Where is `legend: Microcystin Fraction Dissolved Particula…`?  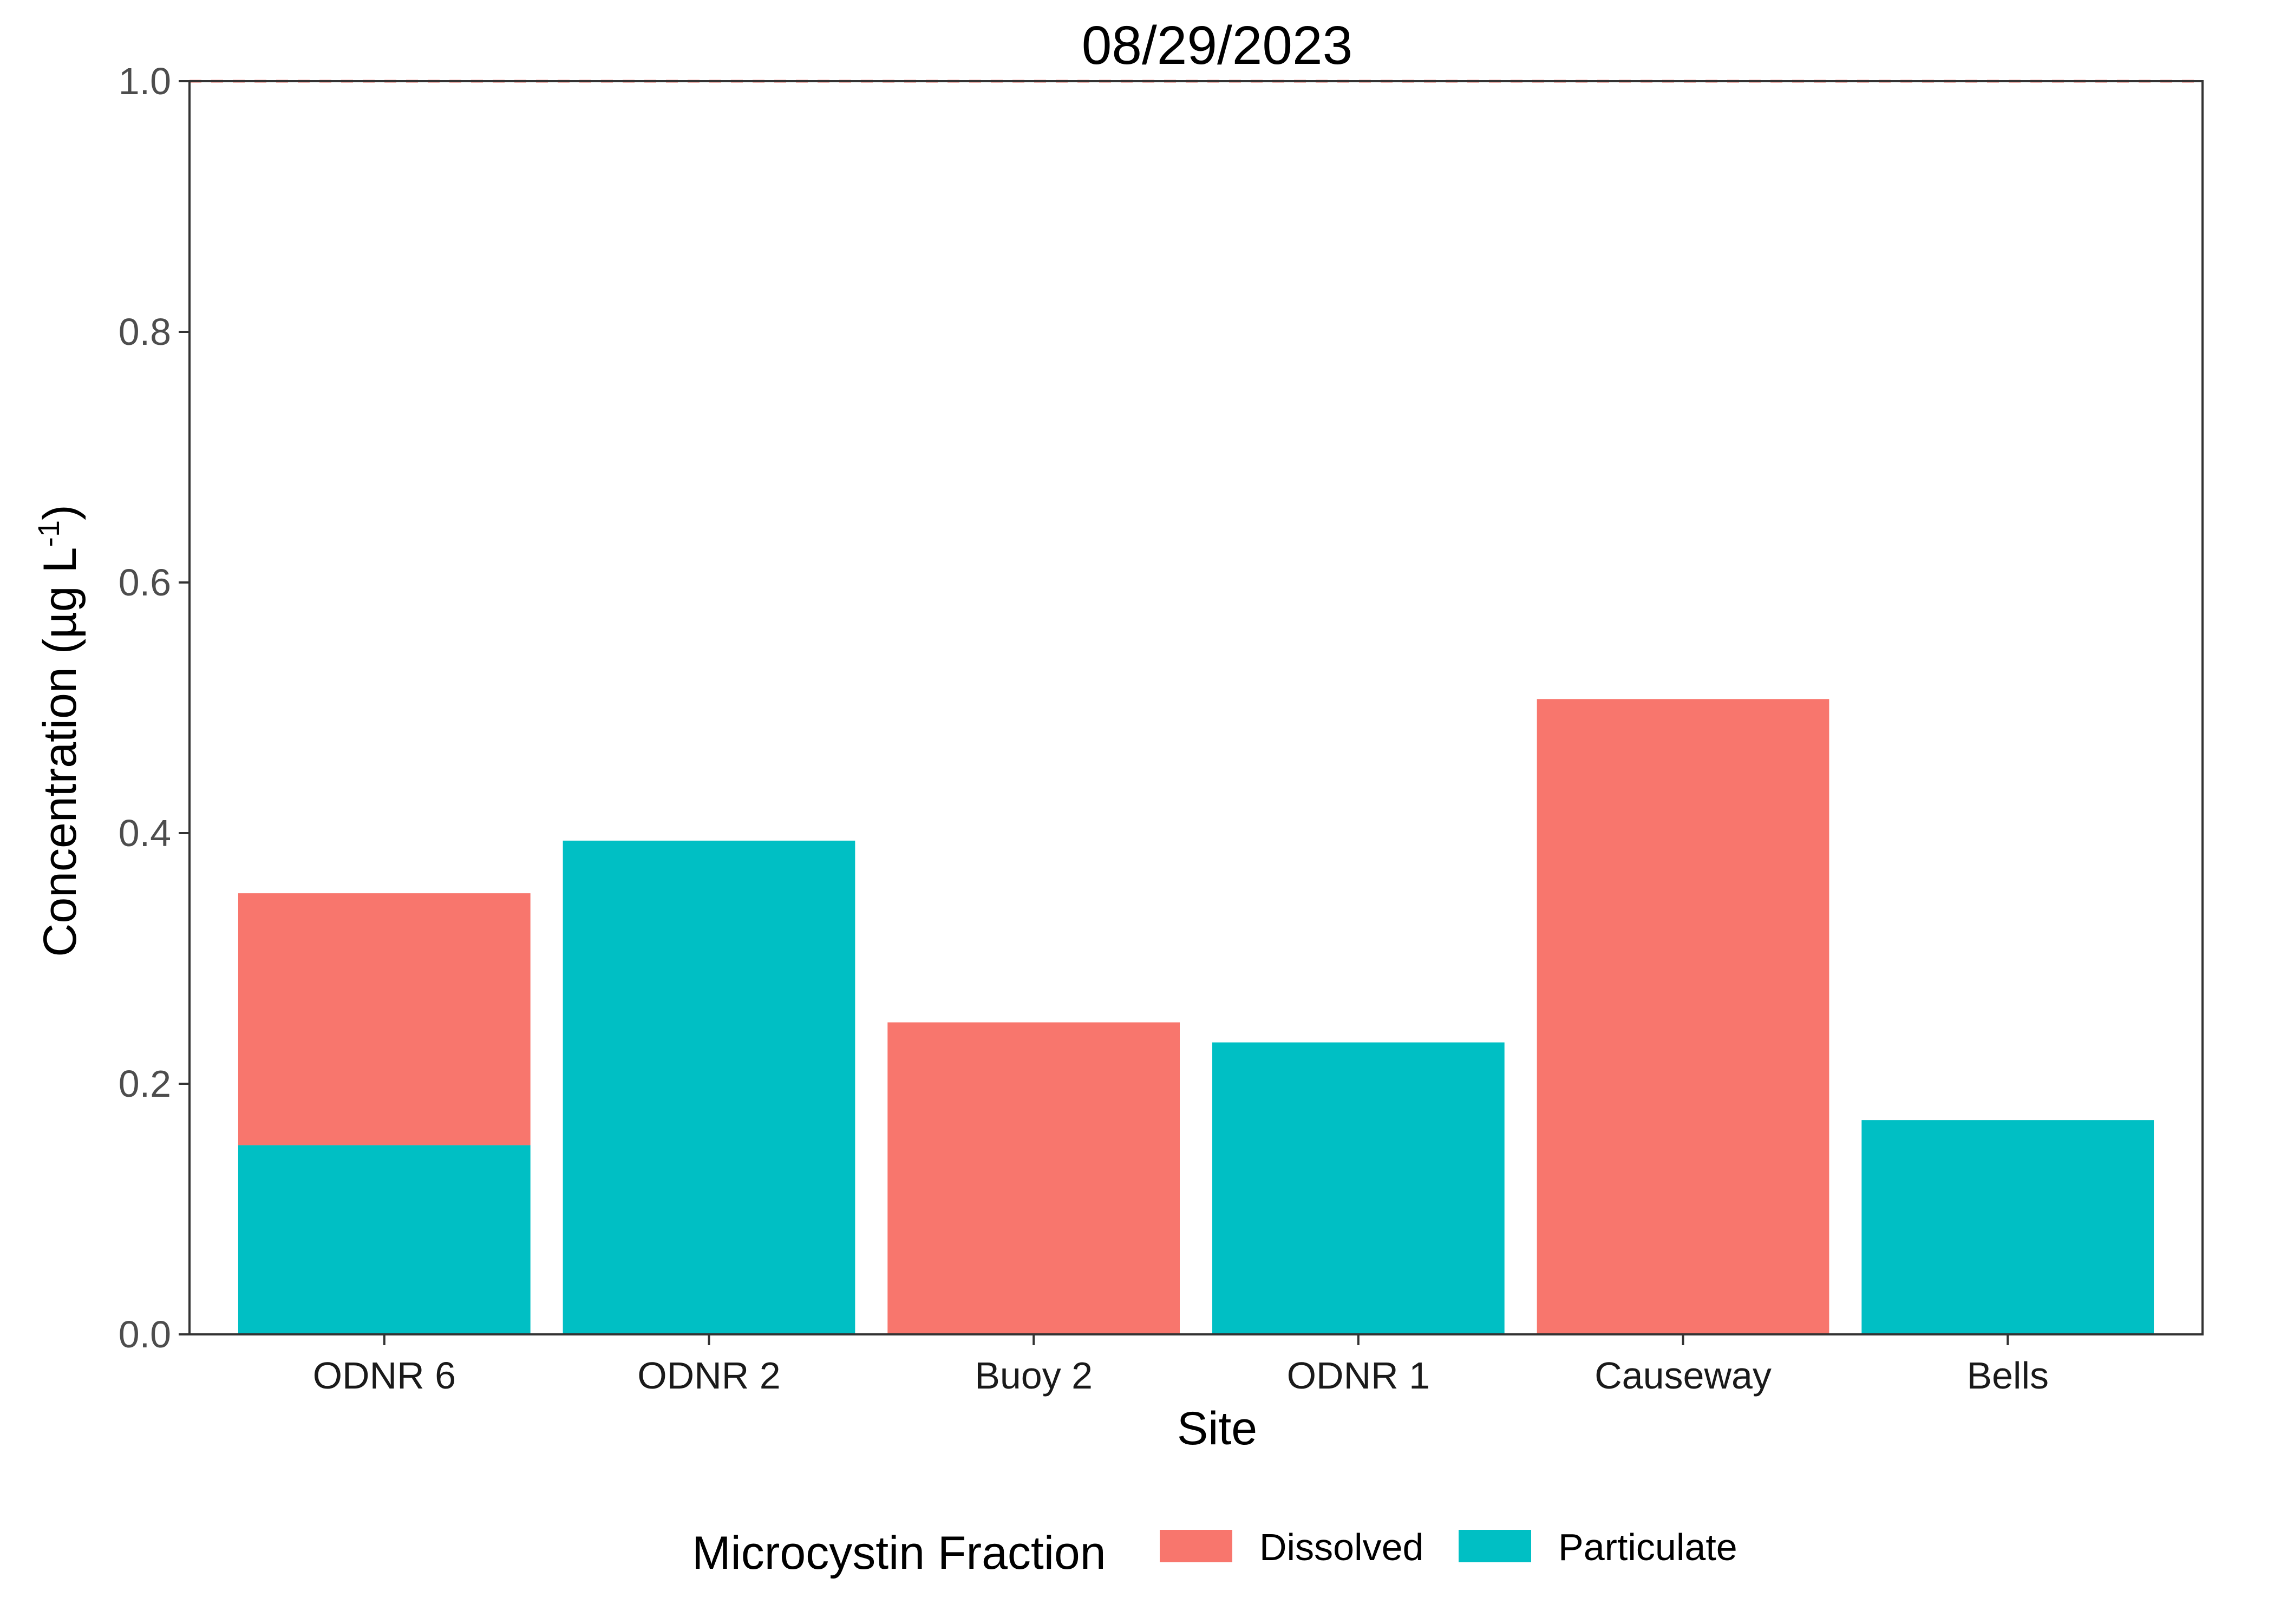 legend: Microcystin Fraction Dissolved Particula… is located at coordinates (1215, 1553).